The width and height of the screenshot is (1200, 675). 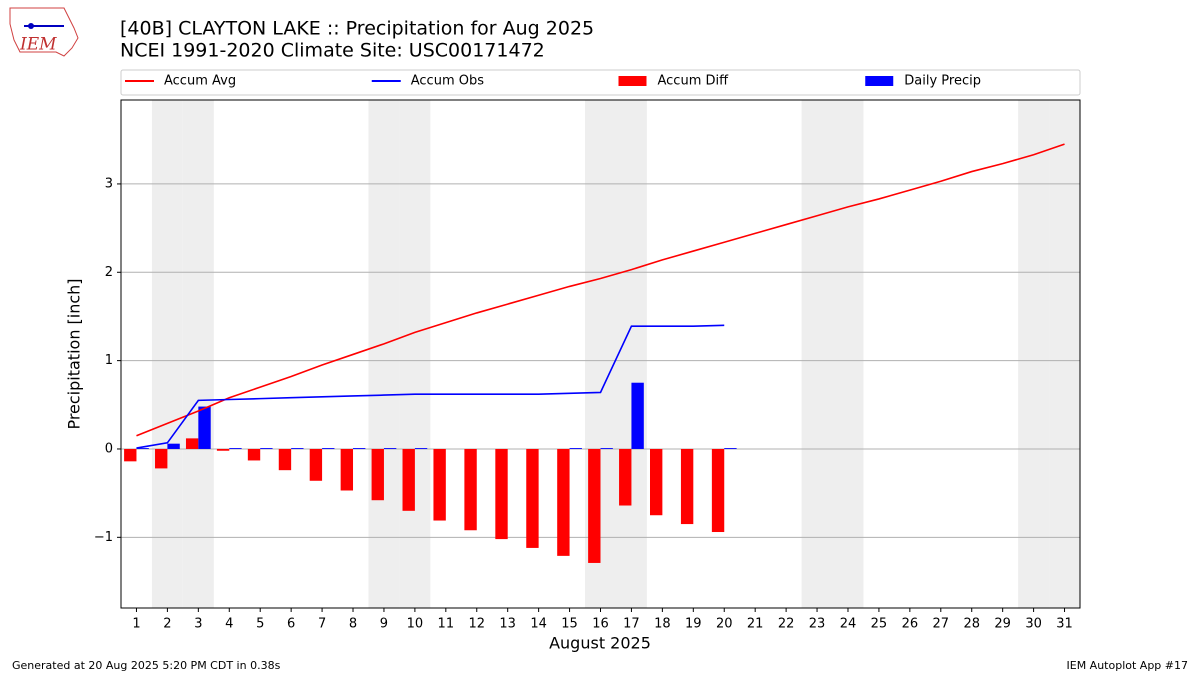 What do you see at coordinates (786, 624) in the screenshot?
I see `x-tick-label: 22` at bounding box center [786, 624].